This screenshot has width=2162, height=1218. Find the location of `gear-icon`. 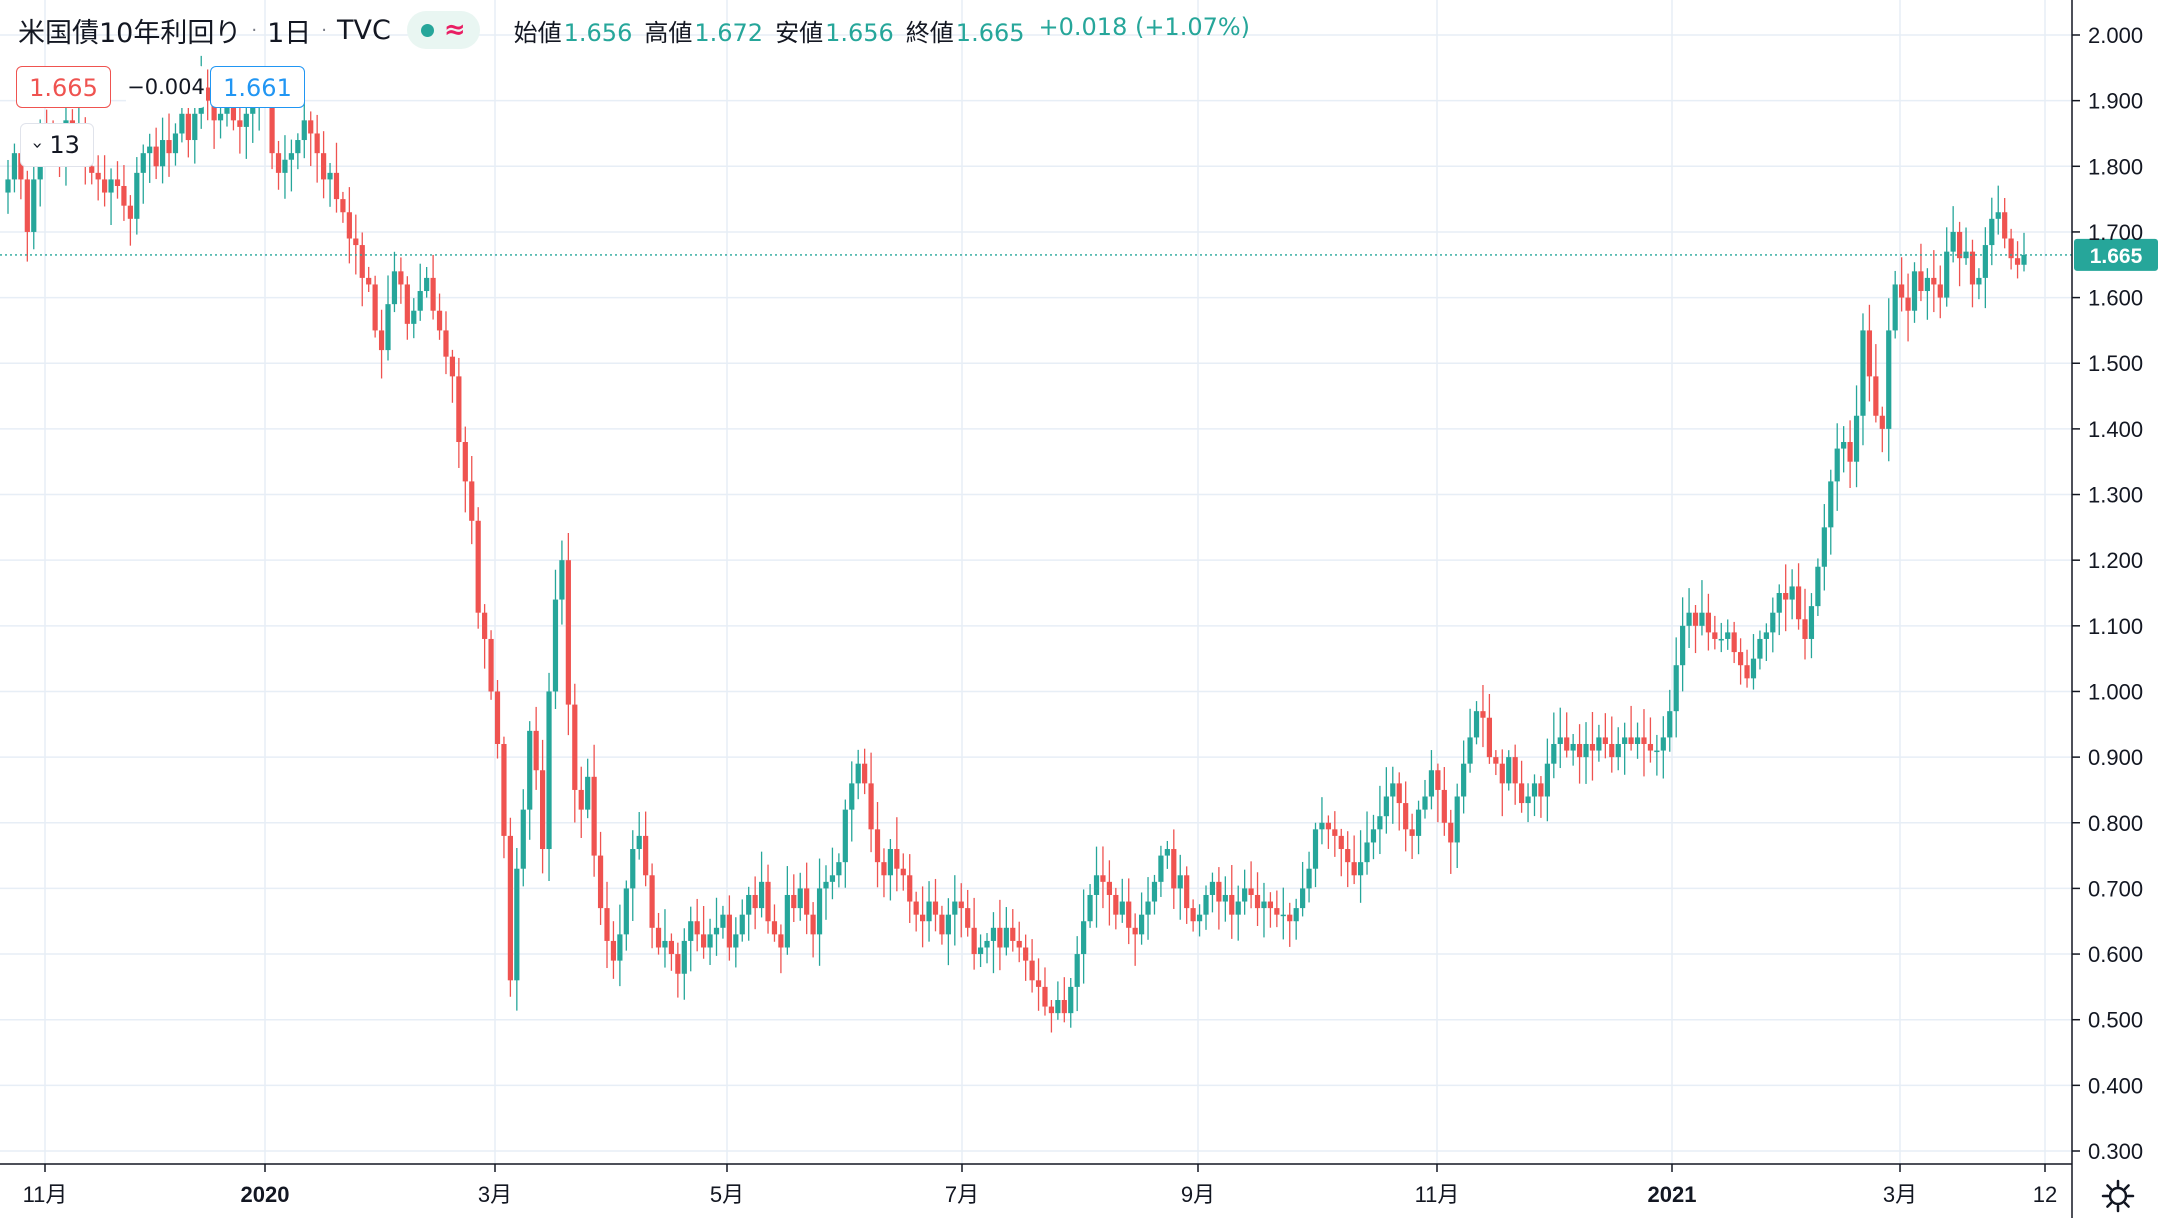

gear-icon is located at coordinates (2118, 1196).